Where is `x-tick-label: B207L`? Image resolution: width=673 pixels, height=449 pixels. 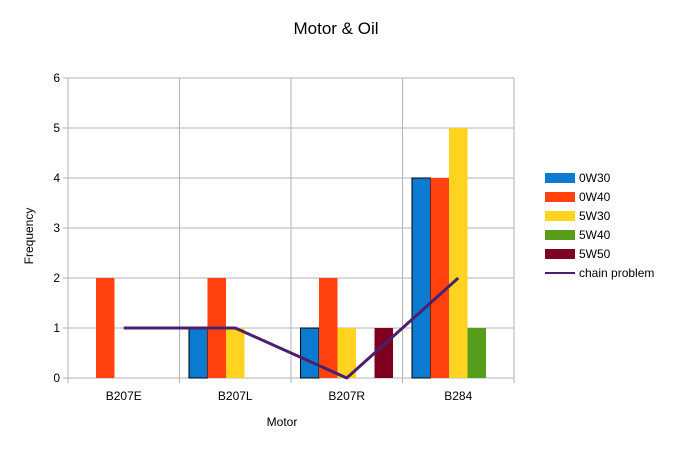
x-tick-label: B207L is located at coordinates (235, 396).